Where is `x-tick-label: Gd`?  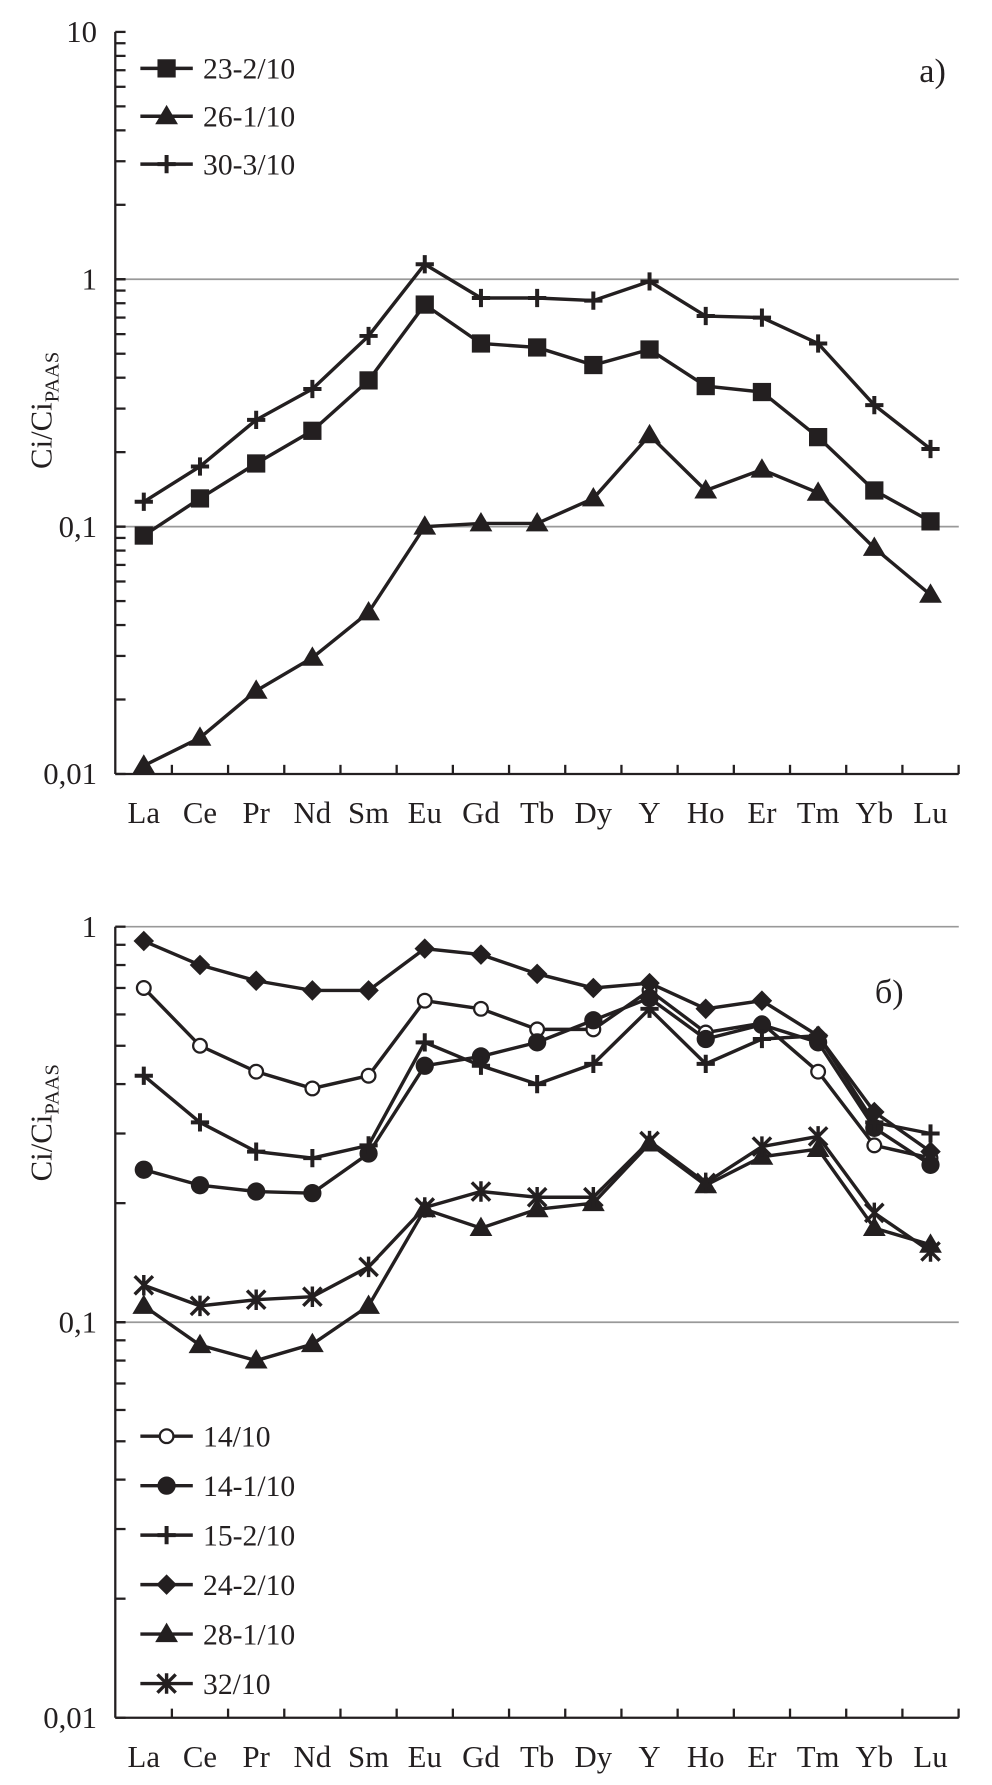 x-tick-label: Gd is located at coordinates (481, 1757).